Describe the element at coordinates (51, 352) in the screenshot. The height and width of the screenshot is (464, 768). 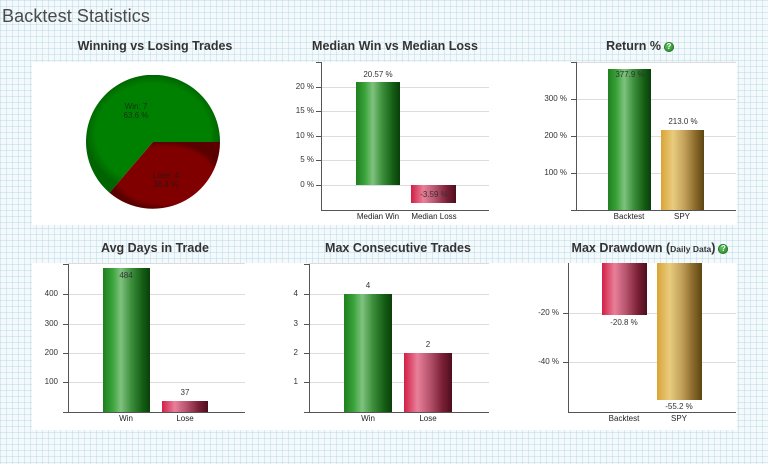
I see `y-tick-label: 200` at that location.